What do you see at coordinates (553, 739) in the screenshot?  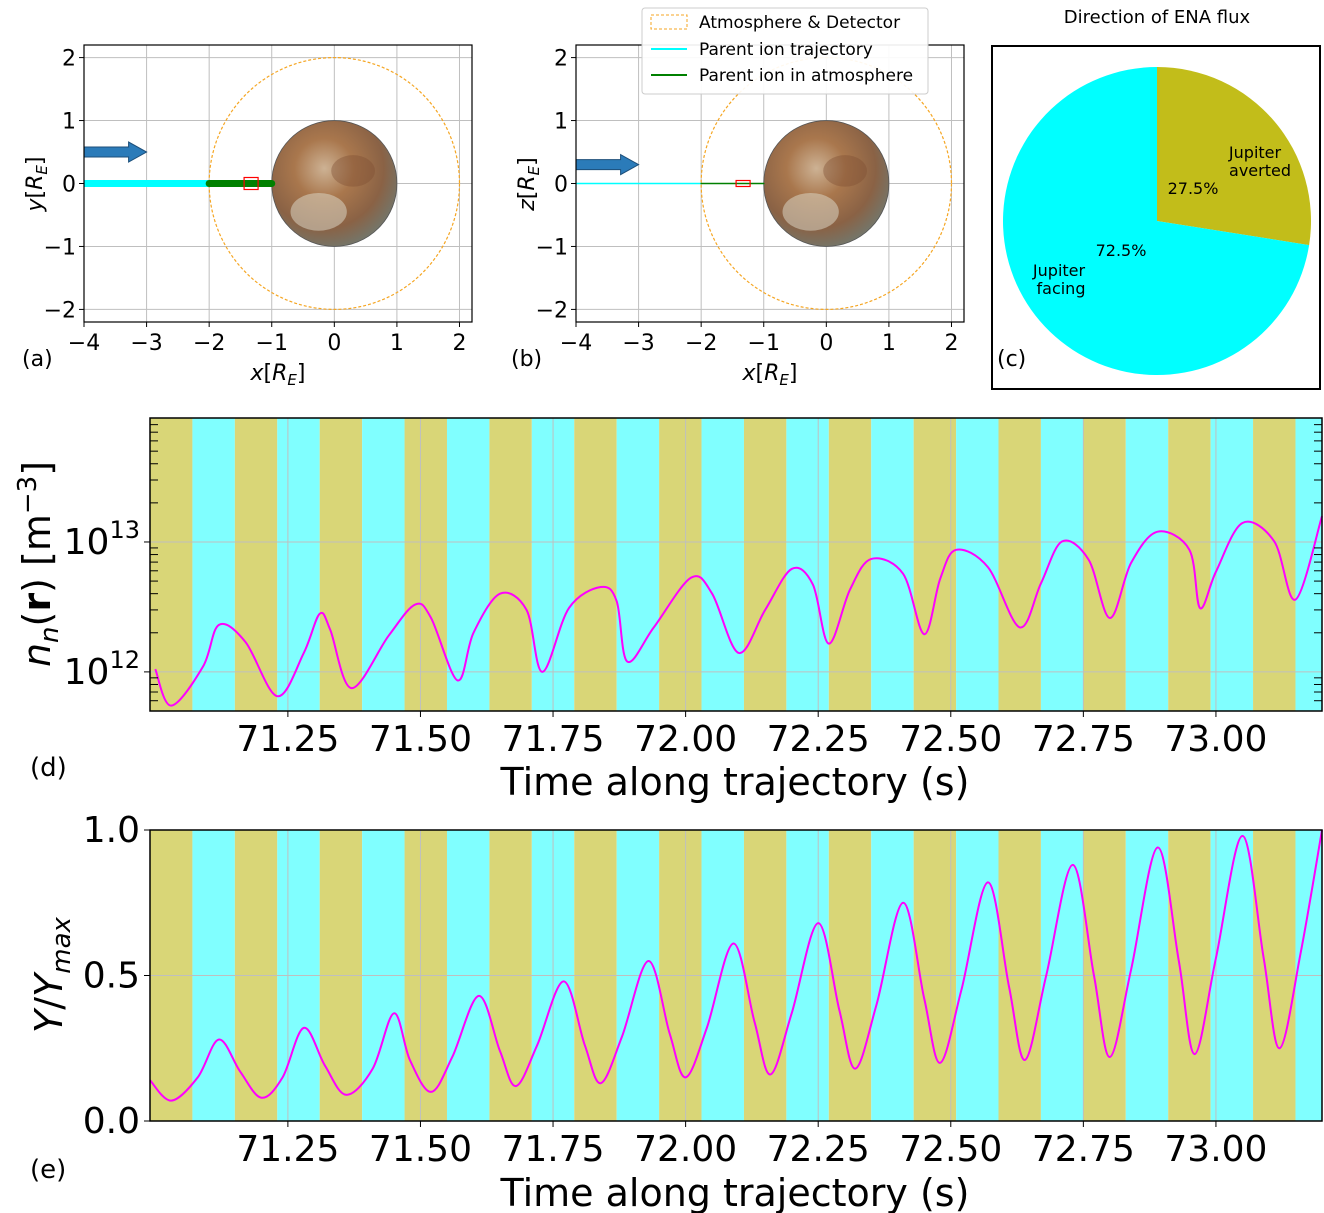 I see `d-xtick-label: 71.75` at bounding box center [553, 739].